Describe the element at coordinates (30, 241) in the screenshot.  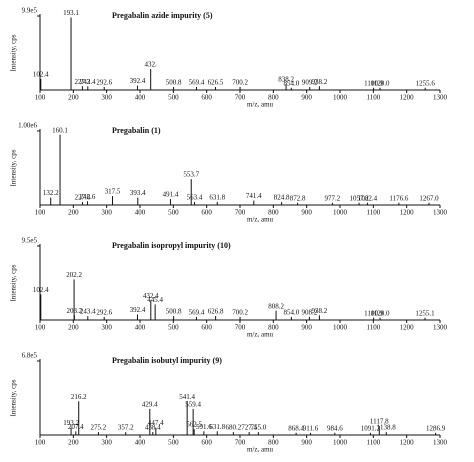
I see `y-tick-label: 9.5e5` at that location.